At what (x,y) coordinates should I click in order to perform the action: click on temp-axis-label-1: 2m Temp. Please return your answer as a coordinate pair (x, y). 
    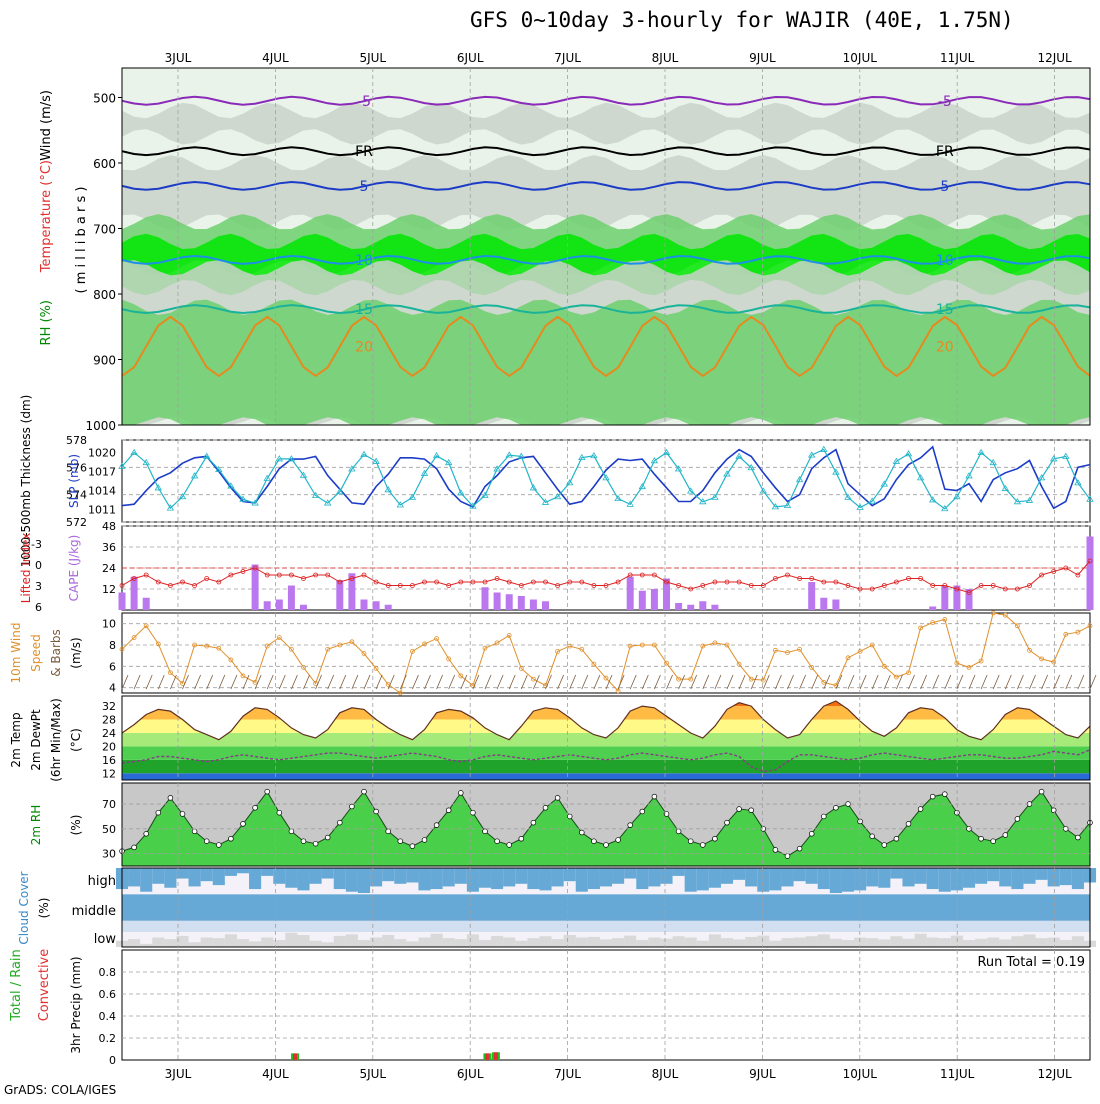
    Looking at the image, I should click on (16, 739).